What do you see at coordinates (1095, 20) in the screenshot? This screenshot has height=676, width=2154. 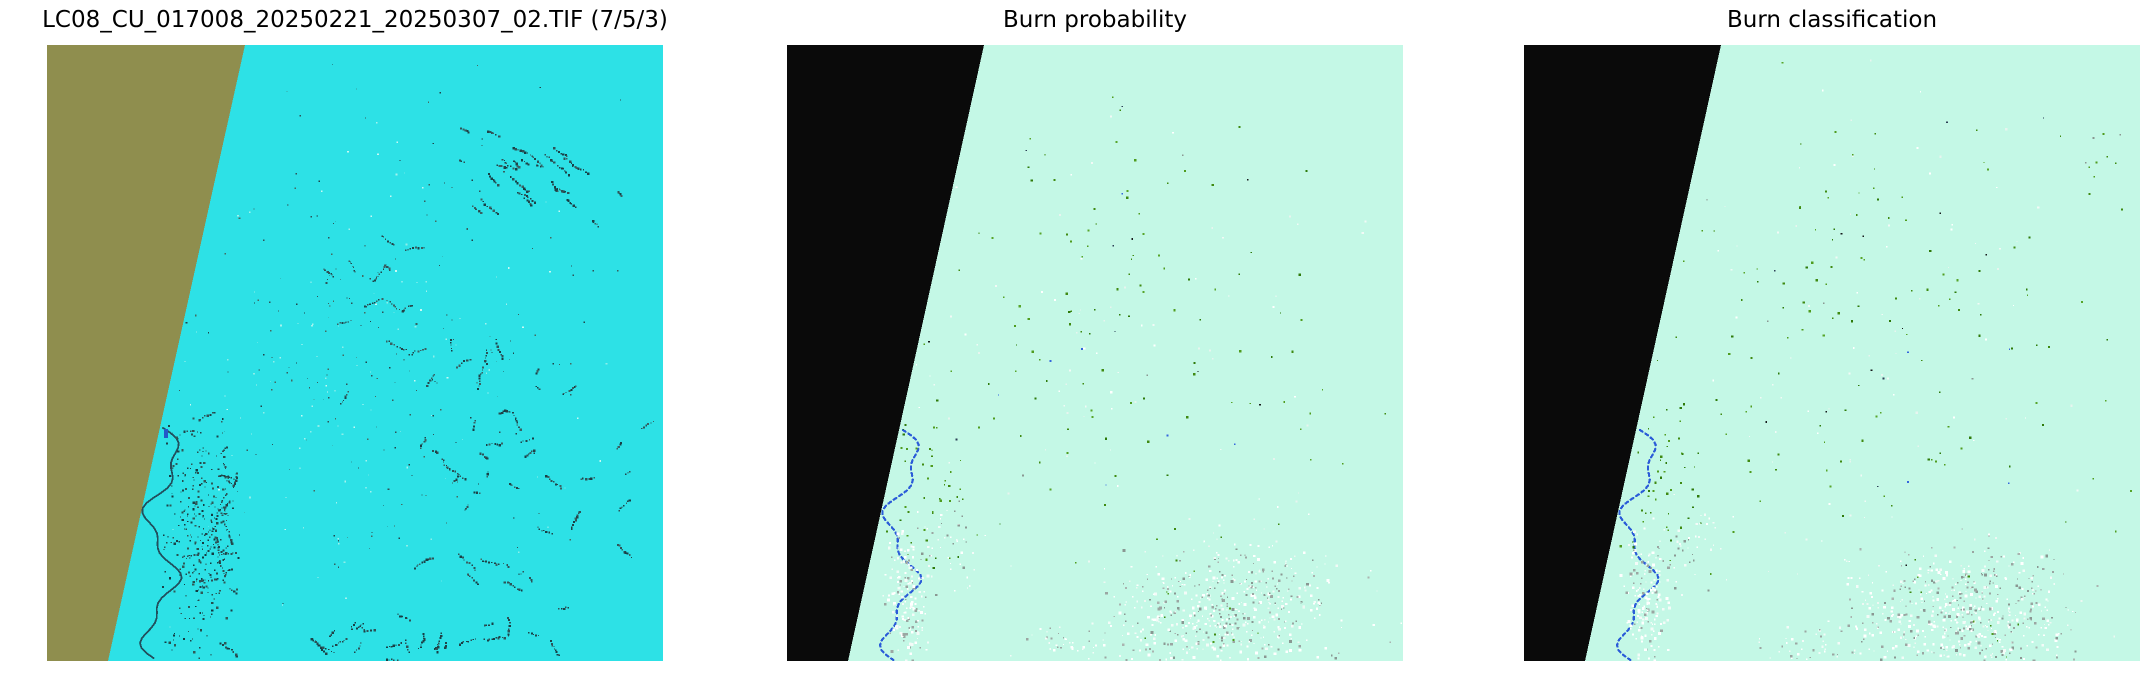 I see `panel-title-burn-probability: Burn probability` at bounding box center [1095, 20].